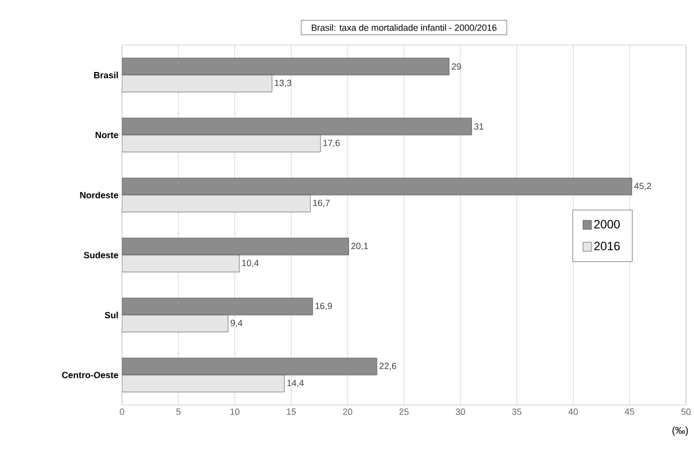 This screenshot has width=694, height=464. Describe the element at coordinates (456, 66) in the screenshot. I see `data-label: 29` at that location.